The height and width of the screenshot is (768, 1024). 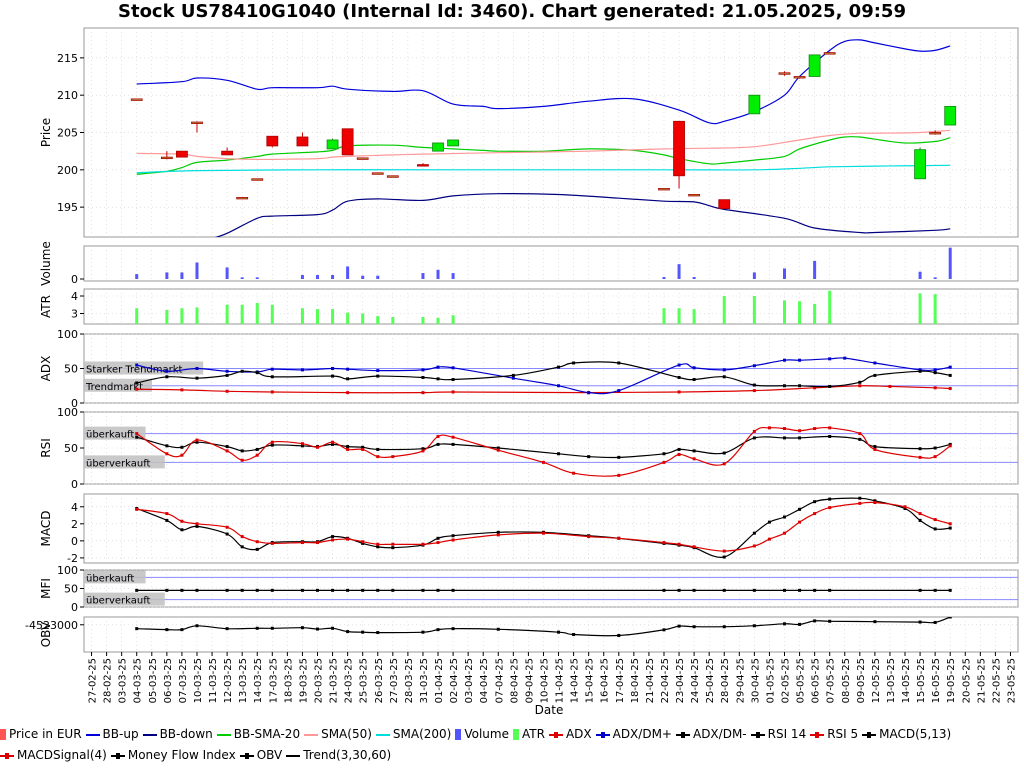 What do you see at coordinates (67, 95) in the screenshot?
I see `price-y-tick-label: 210` at bounding box center [67, 95].